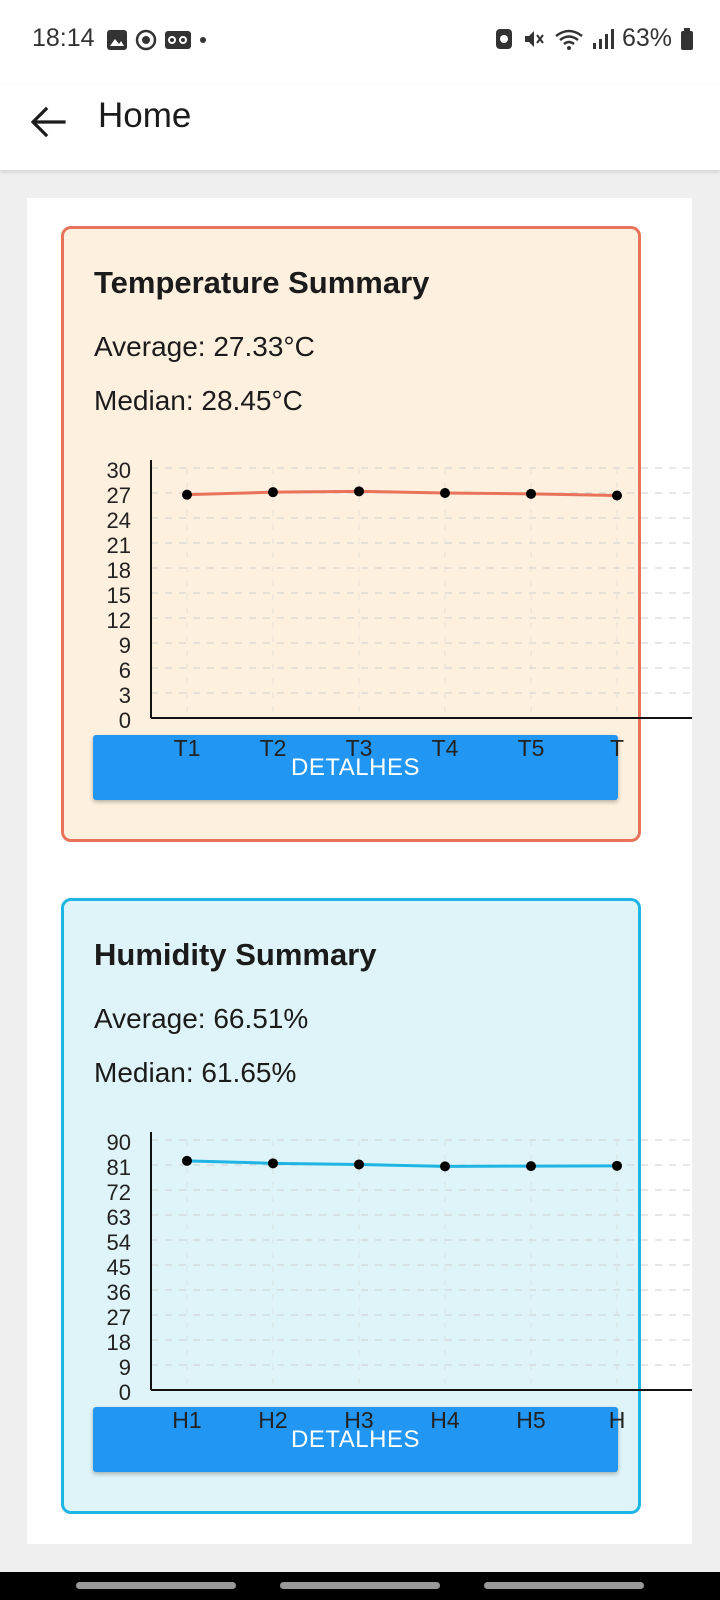 This screenshot has height=1600, width=720. I want to click on temperature-average: Average: 27.33°C, so click(204, 346).